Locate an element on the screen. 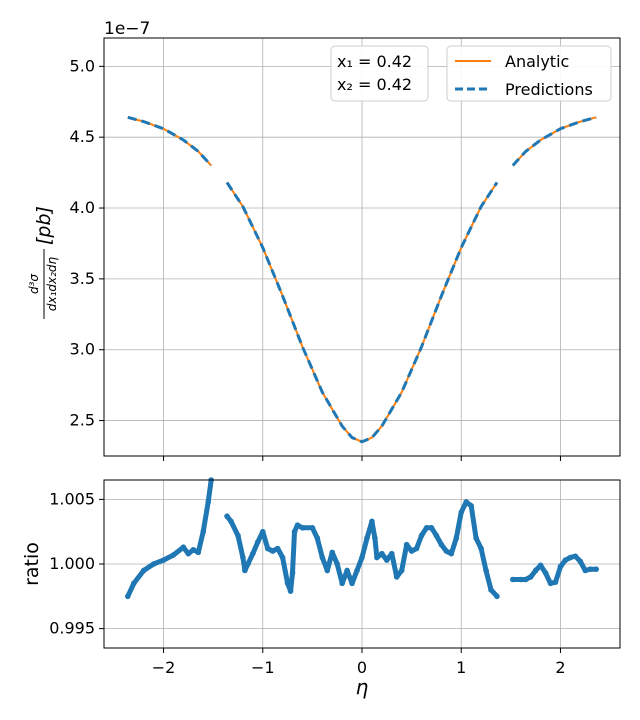 Image resolution: width=640 pixels, height=720 pixels. legend-label-predictions: Predictions is located at coordinates (549, 89).